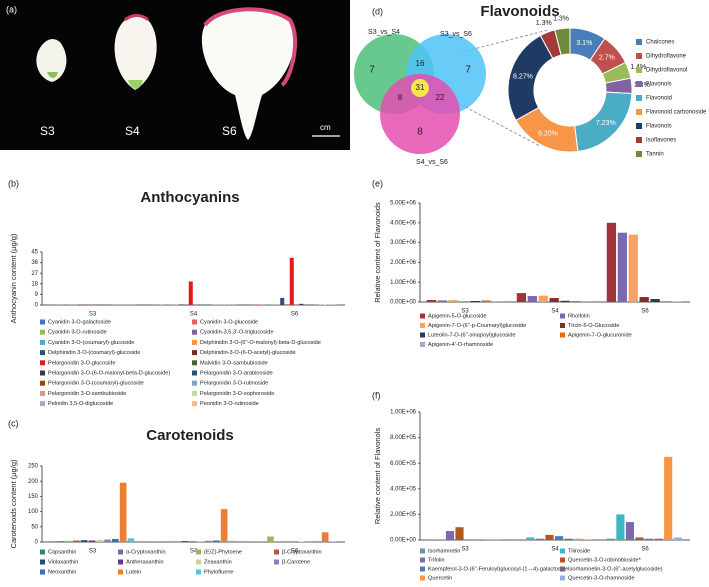 Image resolution: width=709 pixels, height=587 pixels. I want to click on y-tick-label: 27, so click(34, 274).